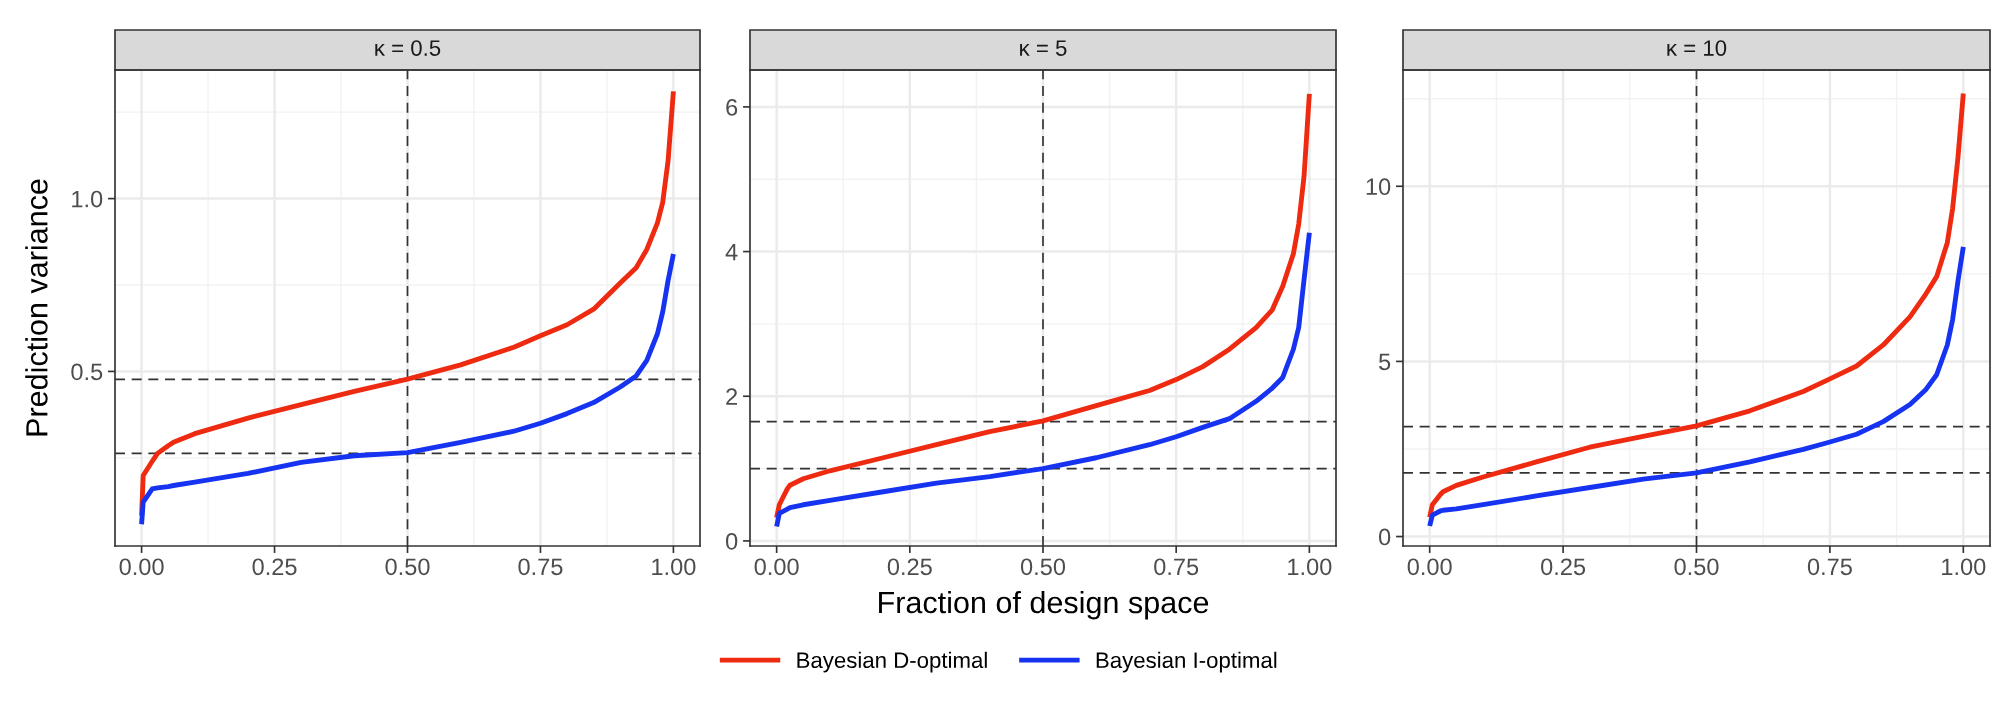 The image size is (2000, 703). I want to click on y-tick-label: 4, so click(731, 252).